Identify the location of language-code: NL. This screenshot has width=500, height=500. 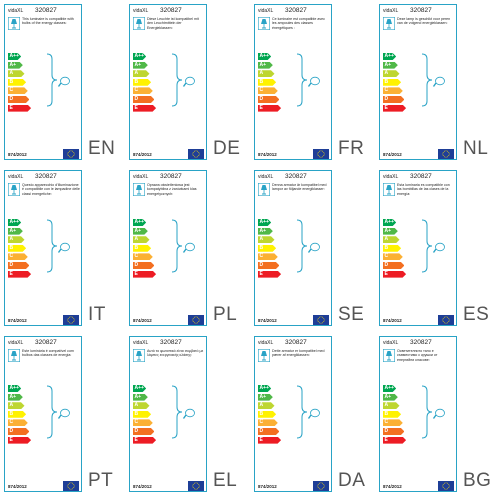
(476, 148).